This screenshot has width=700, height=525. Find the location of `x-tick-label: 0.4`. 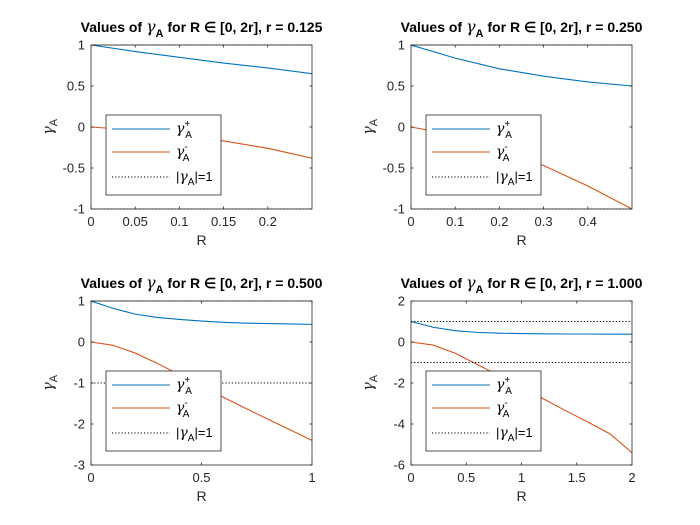

x-tick-label: 0.4 is located at coordinates (588, 221).